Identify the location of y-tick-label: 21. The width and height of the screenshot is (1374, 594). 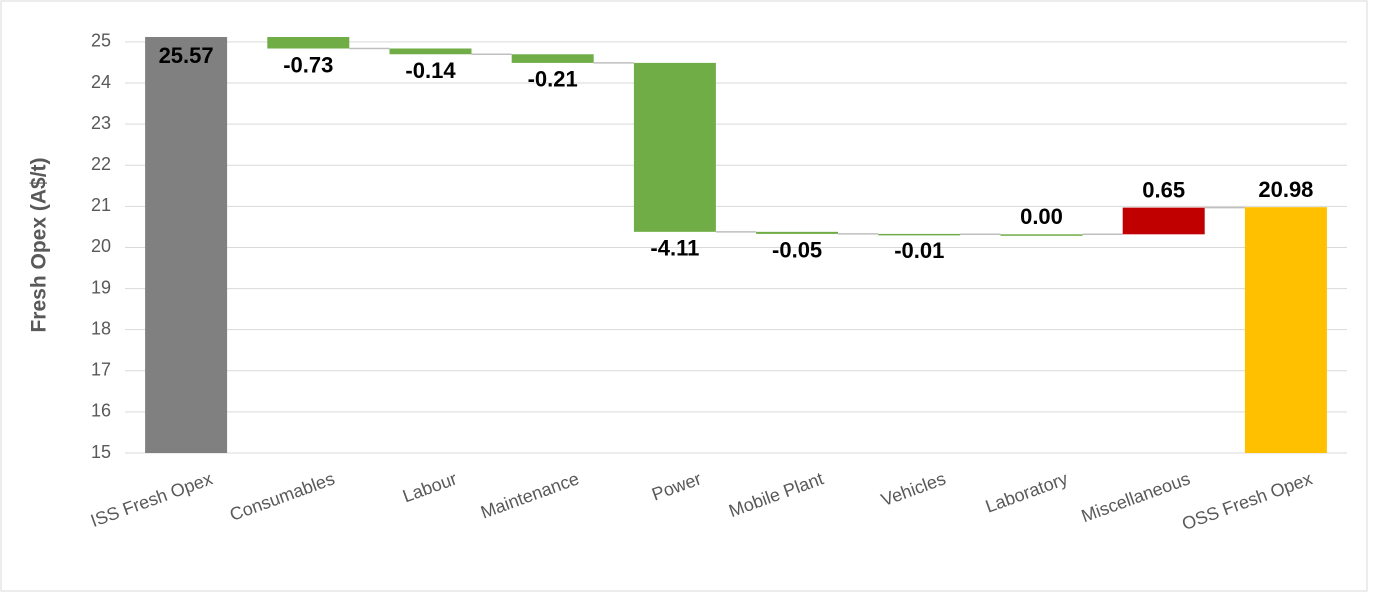
(101, 205).